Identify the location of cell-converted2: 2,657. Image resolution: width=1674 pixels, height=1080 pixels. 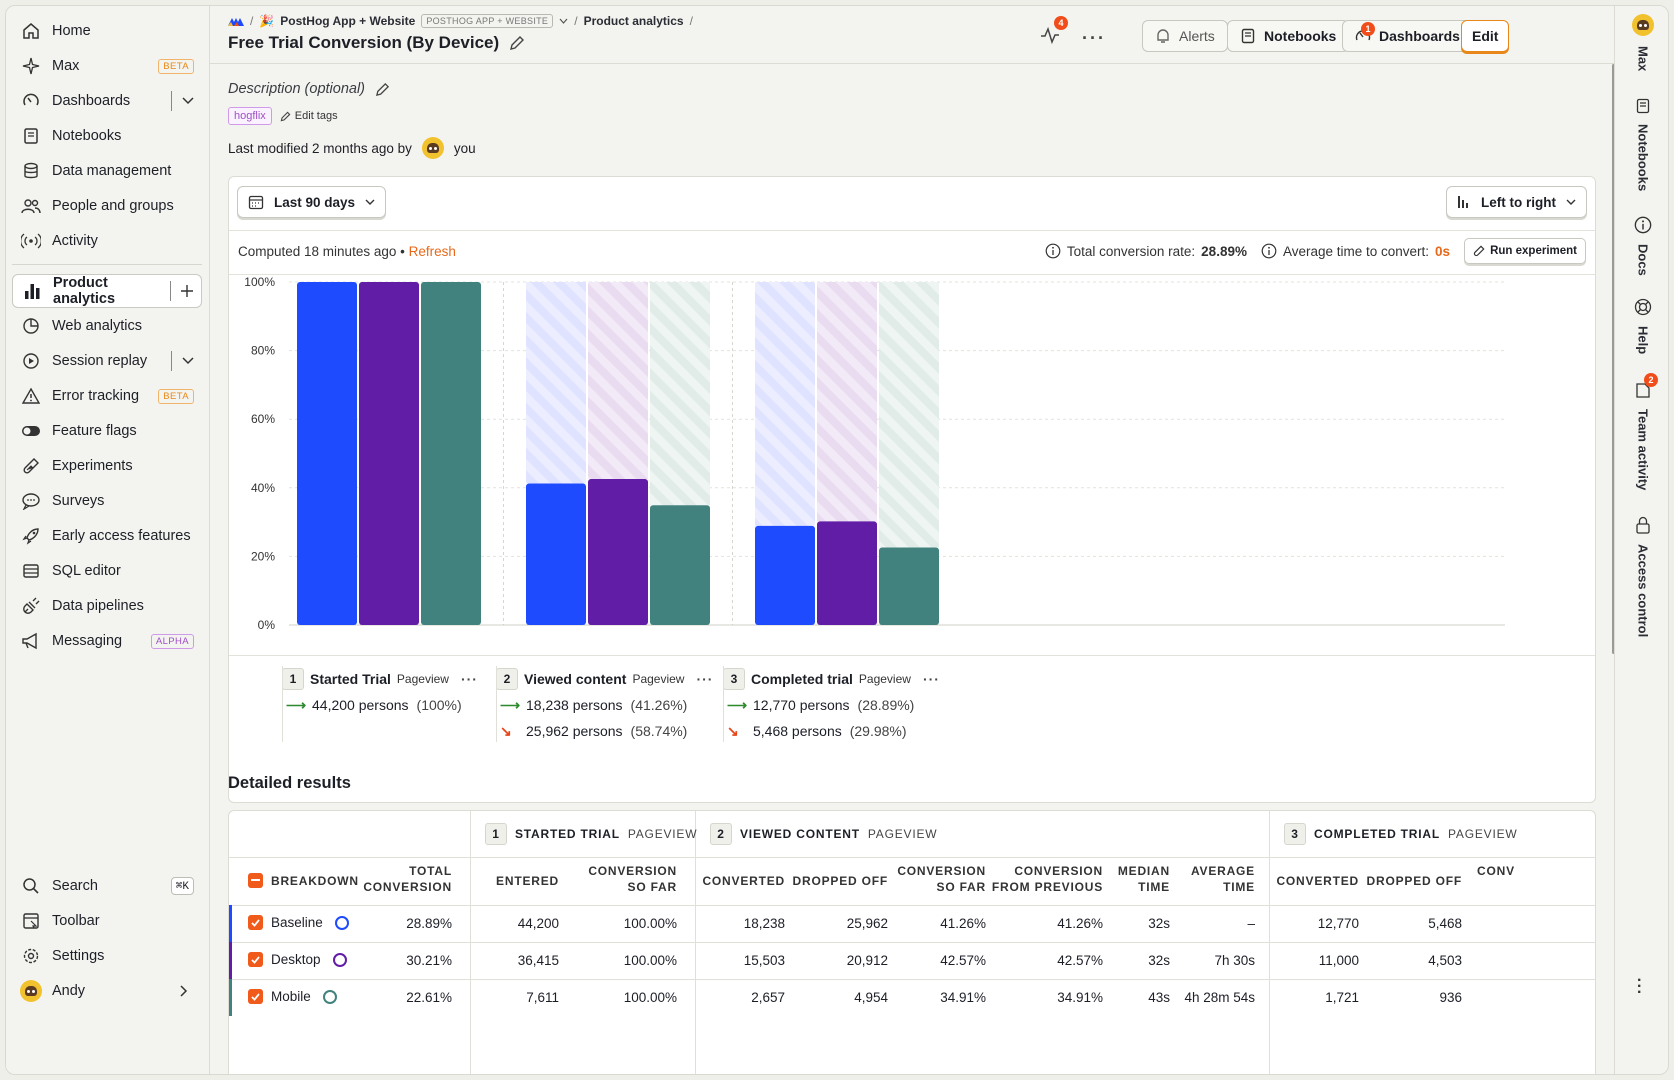
(768, 997).